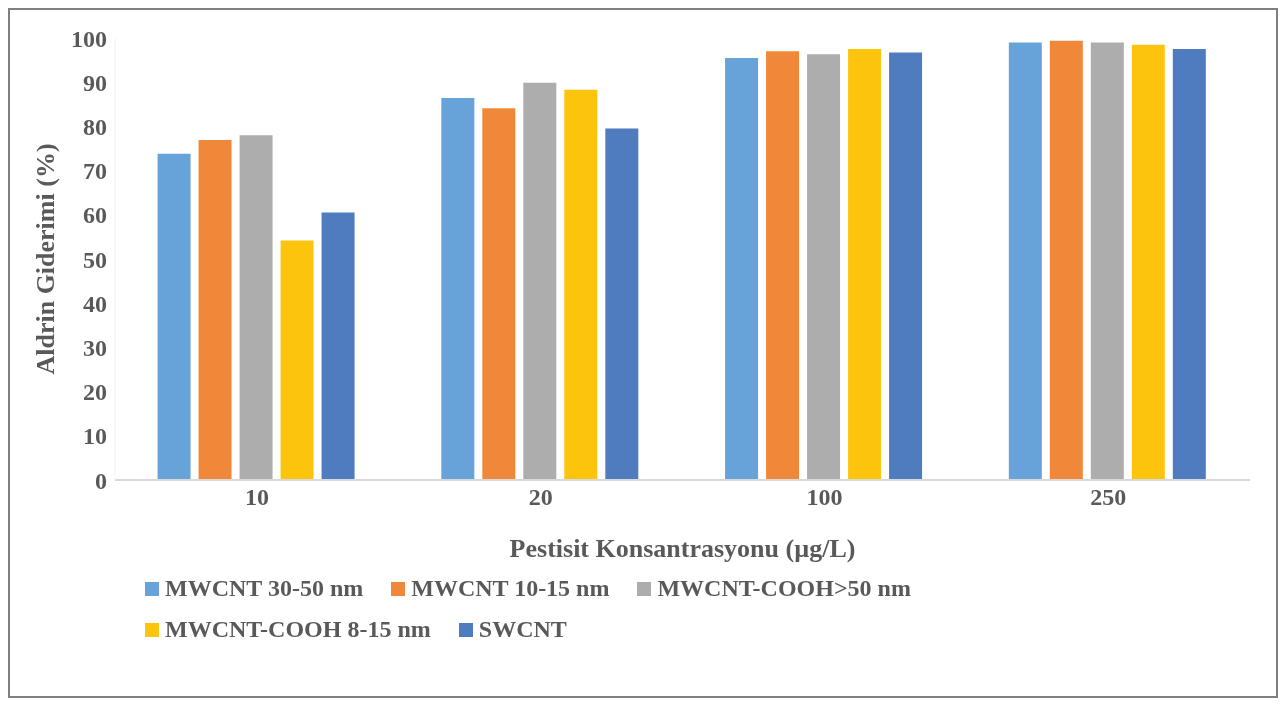 This screenshot has width=1288, height=711. What do you see at coordinates (256, 497) in the screenshot?
I see `x-tick-label: 10` at bounding box center [256, 497].